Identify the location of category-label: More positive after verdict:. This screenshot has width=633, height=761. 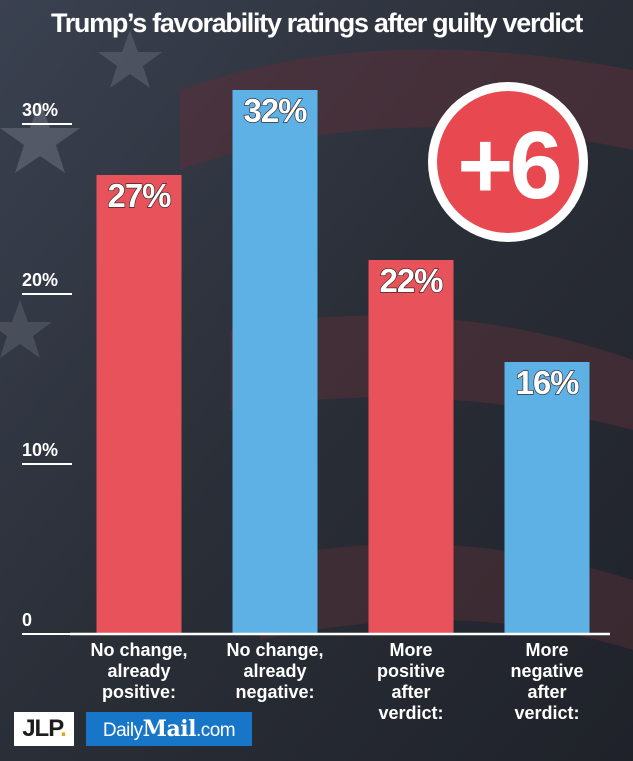
(411, 681).